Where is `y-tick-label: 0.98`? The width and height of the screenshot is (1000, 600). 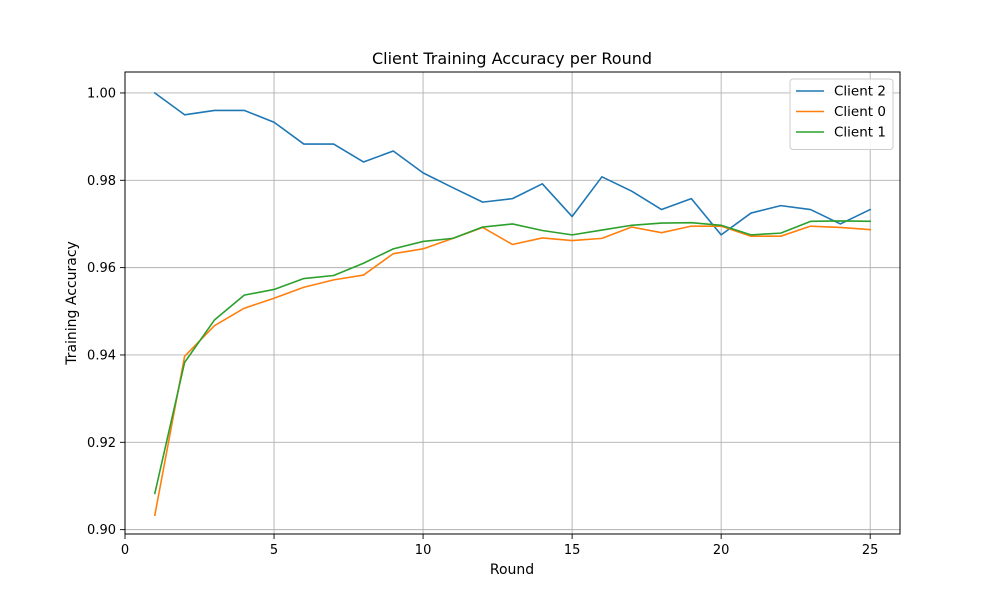
y-tick-label: 0.98 is located at coordinates (101, 181).